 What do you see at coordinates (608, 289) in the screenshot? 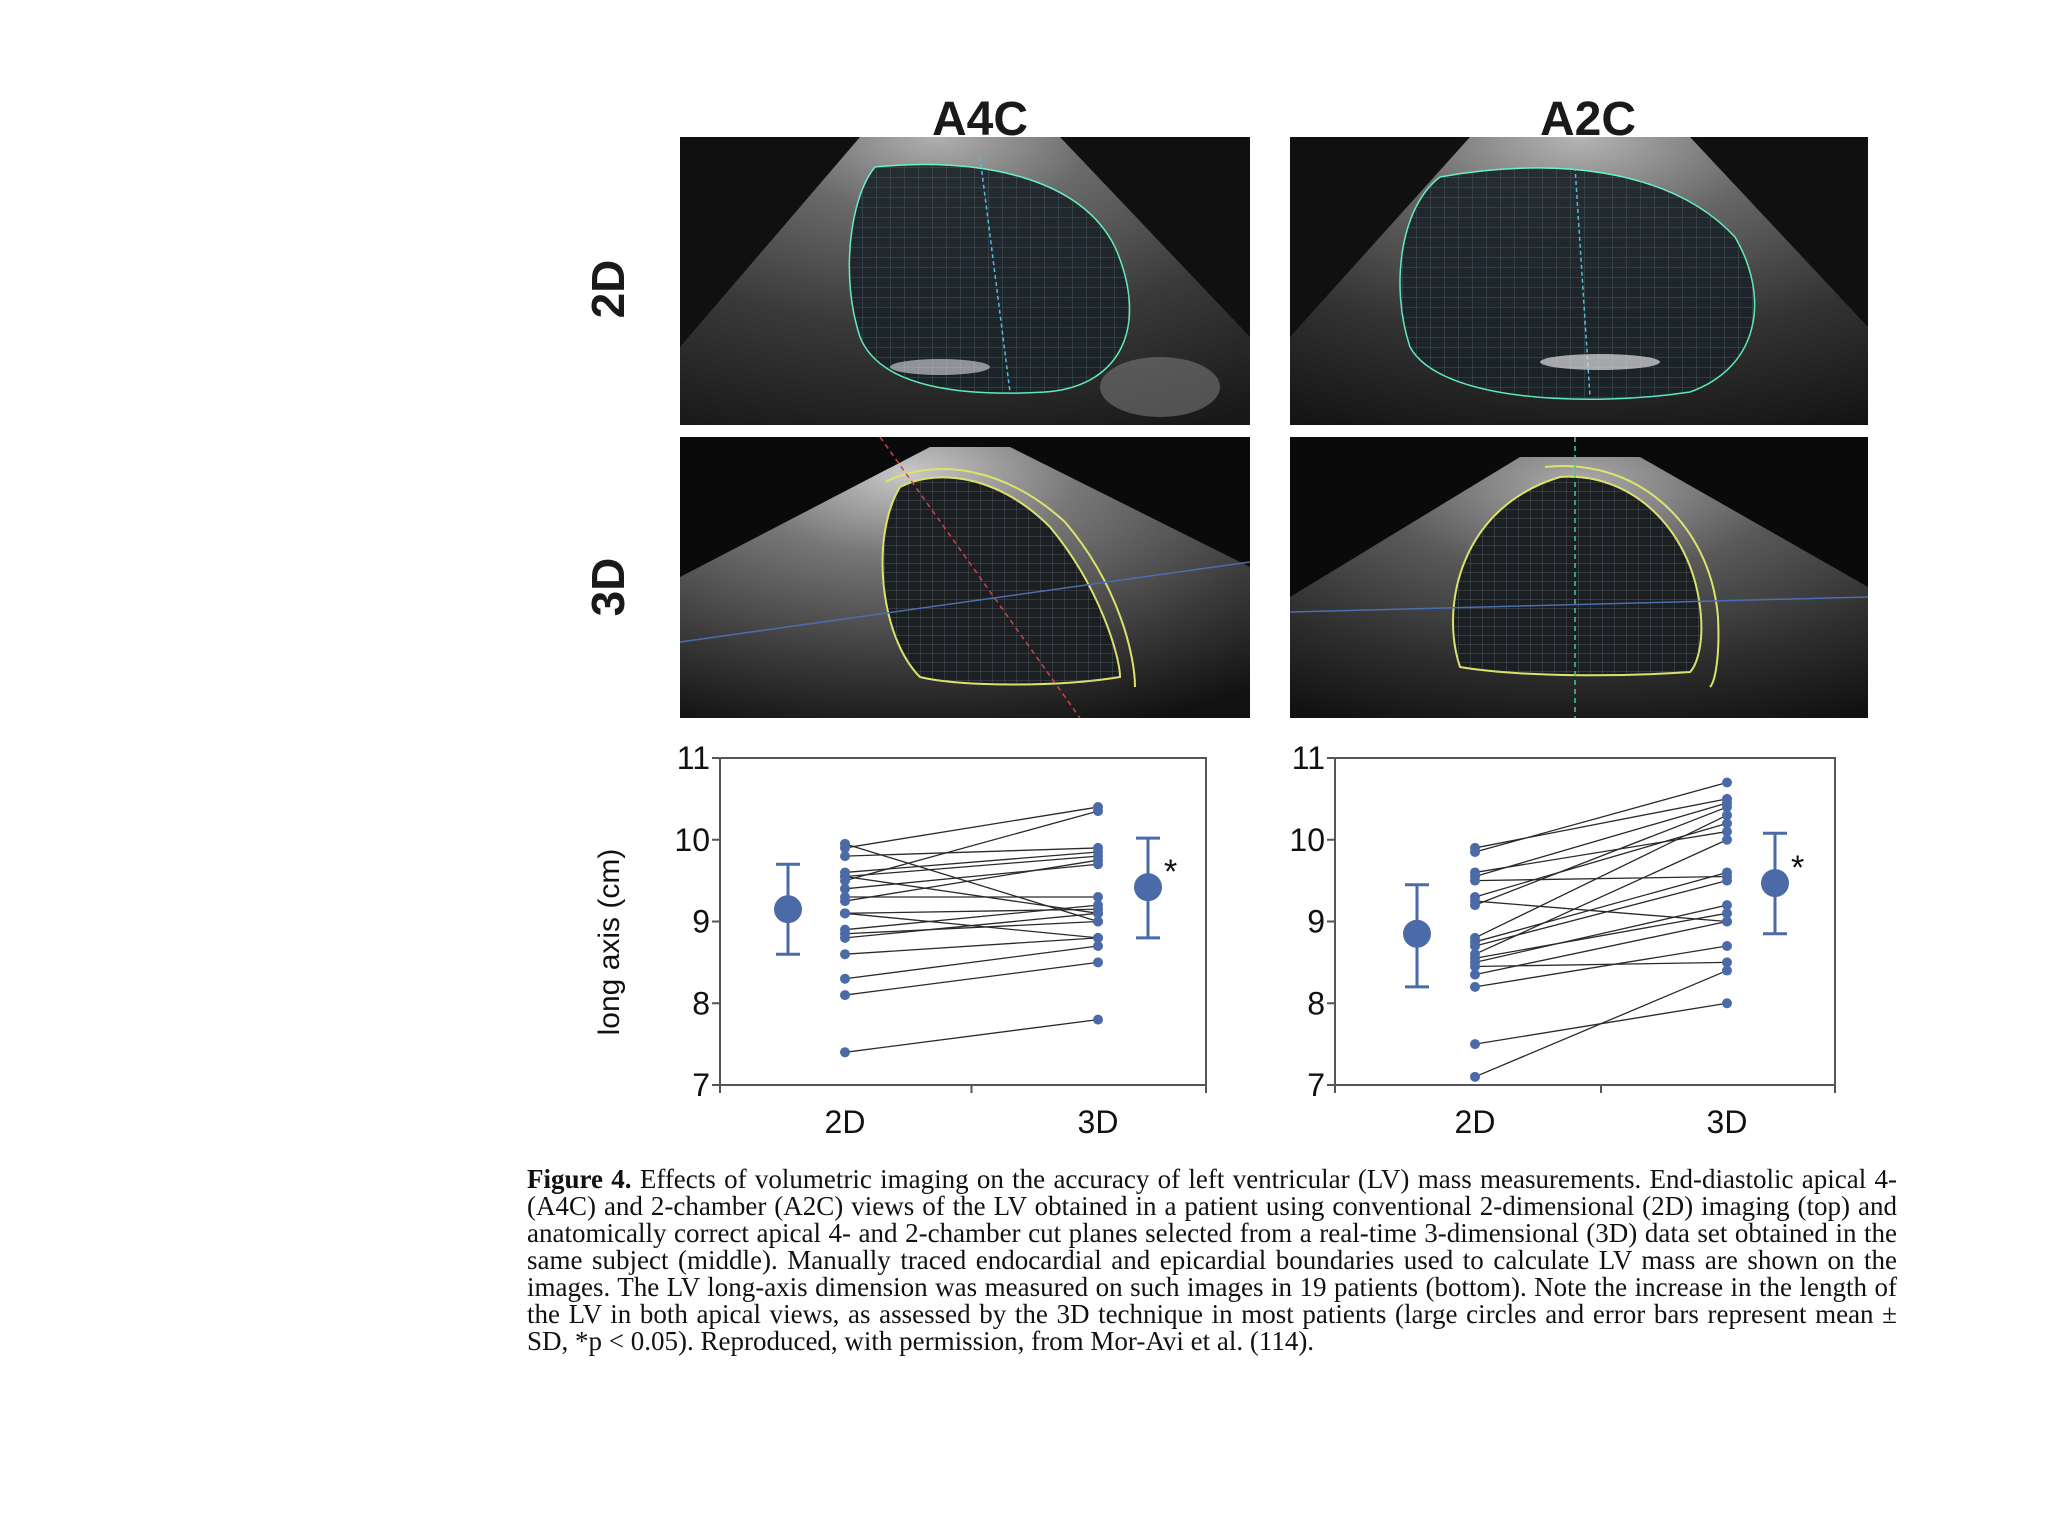
I see `row-label-2d: 2D` at bounding box center [608, 289].